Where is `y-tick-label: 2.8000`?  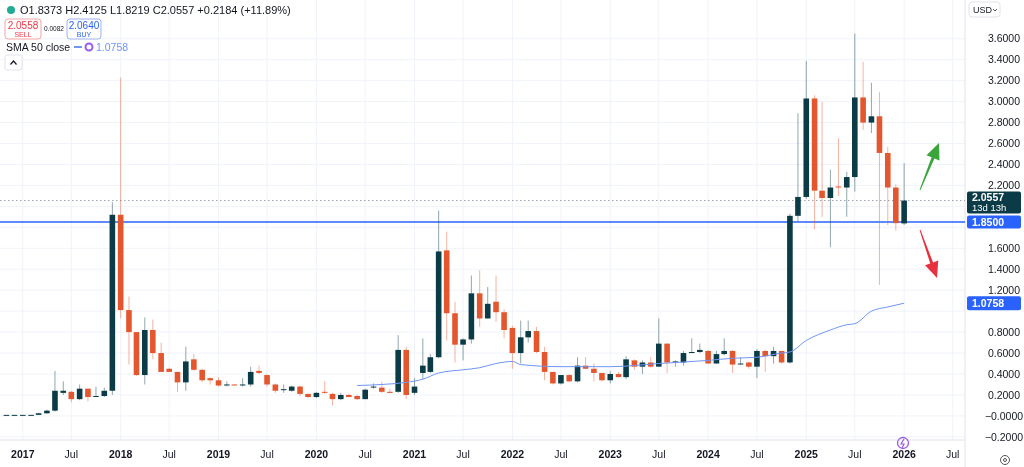 y-tick-label: 2.8000 is located at coordinates (1004, 122).